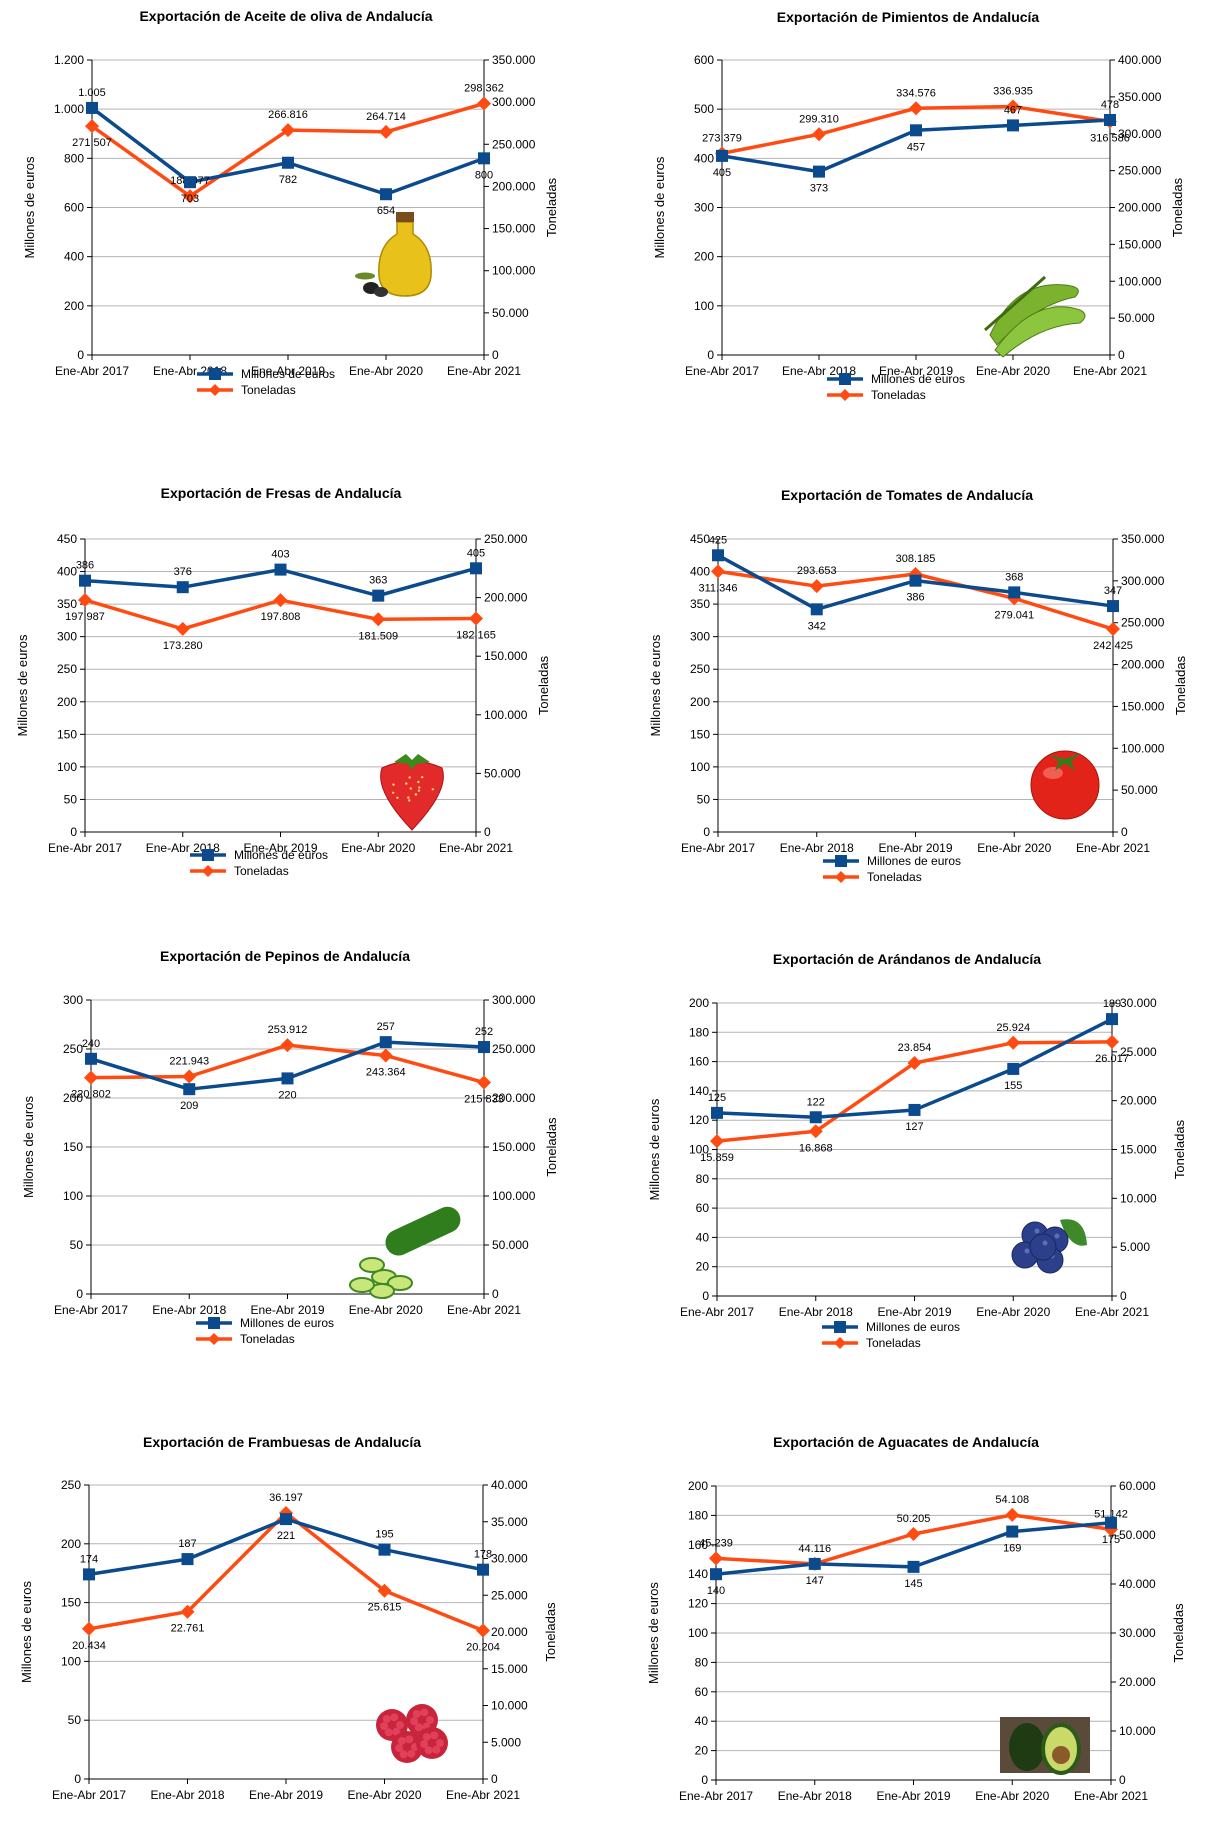 This screenshot has height=1830, width=1208. What do you see at coordinates (514, 60) in the screenshot?
I see `y2-tick-label: 350.000` at bounding box center [514, 60].